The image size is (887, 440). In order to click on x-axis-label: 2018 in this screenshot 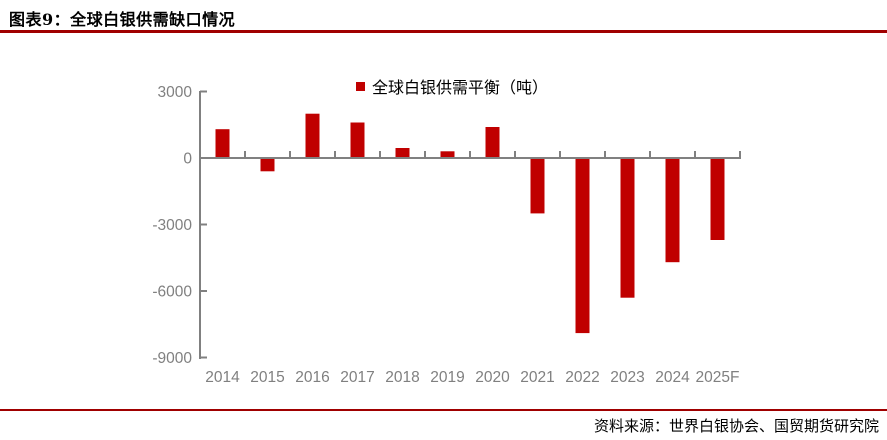, I will do `click(402, 377)`.